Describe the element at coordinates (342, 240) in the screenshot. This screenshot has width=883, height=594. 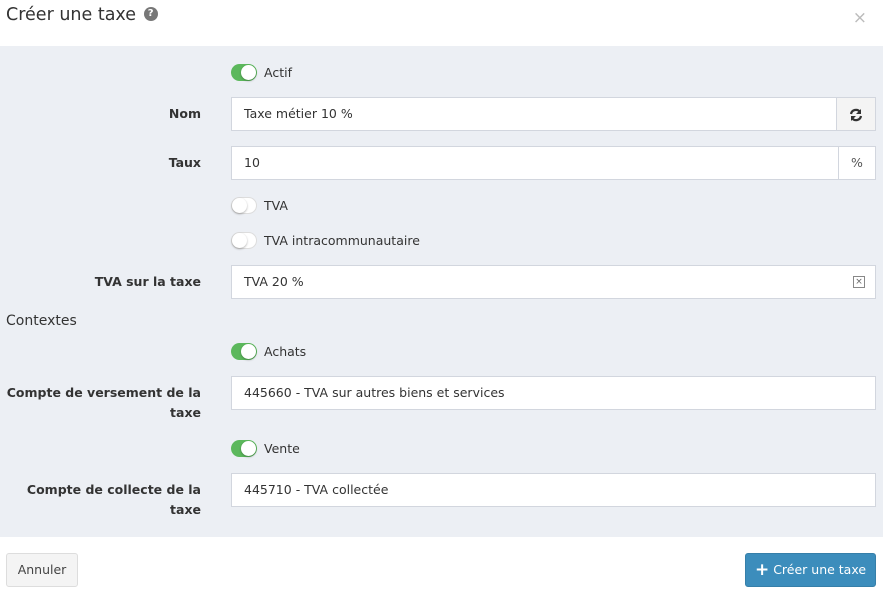
I see `tva-intra-label: TVA intracommunautaire` at that location.